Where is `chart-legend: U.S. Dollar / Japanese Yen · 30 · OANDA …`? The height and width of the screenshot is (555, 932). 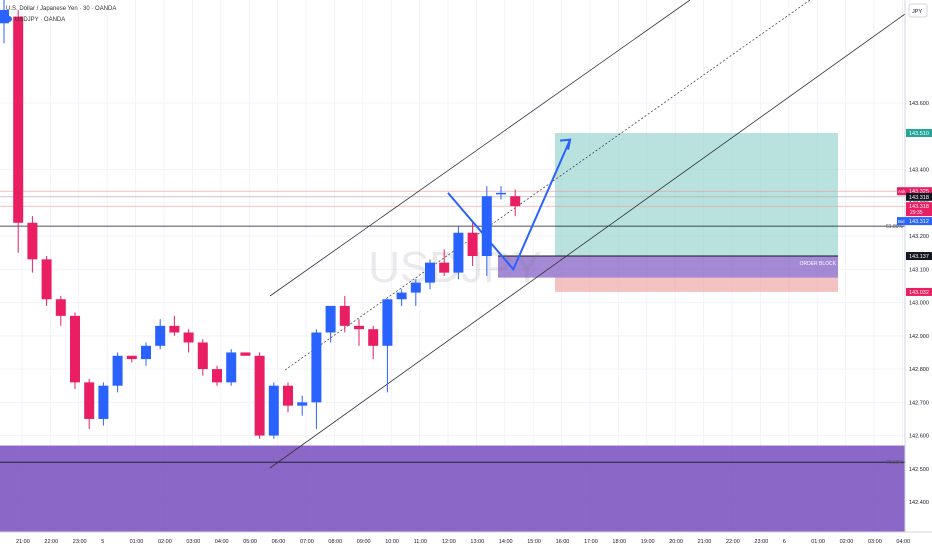 chart-legend: U.S. Dollar / Japanese Yen · 30 · OANDA … is located at coordinates (61, 15).